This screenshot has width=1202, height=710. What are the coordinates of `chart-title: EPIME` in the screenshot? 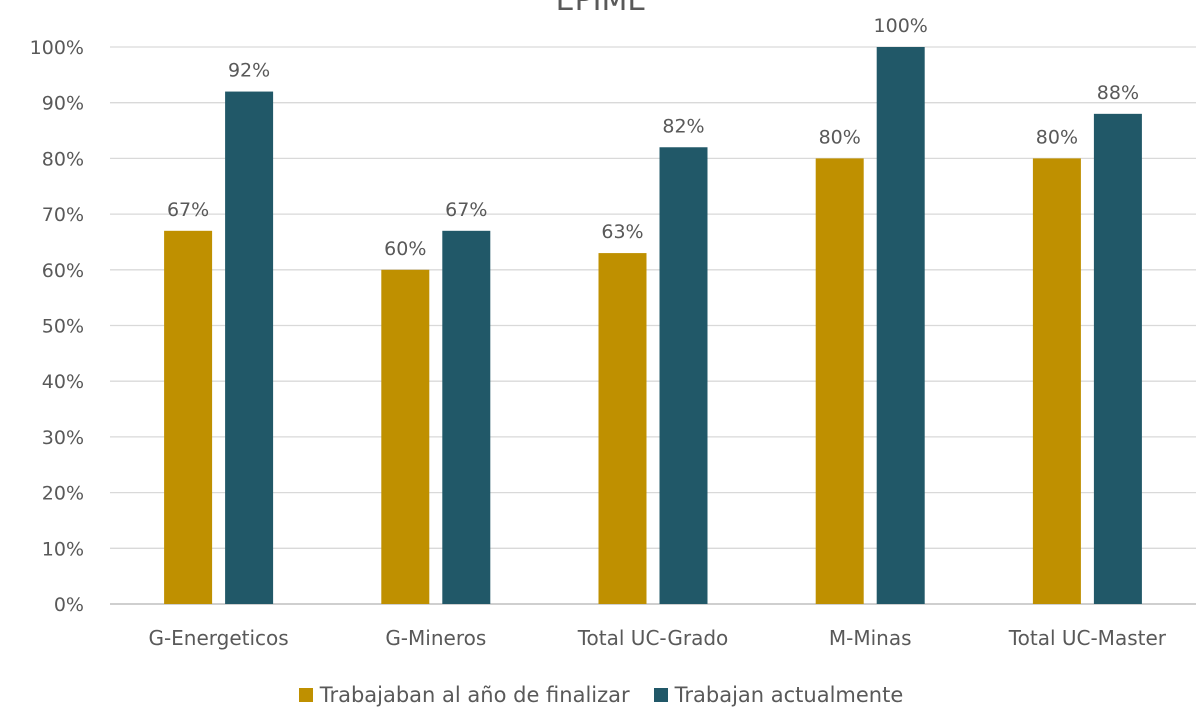 It's located at (601, 9).